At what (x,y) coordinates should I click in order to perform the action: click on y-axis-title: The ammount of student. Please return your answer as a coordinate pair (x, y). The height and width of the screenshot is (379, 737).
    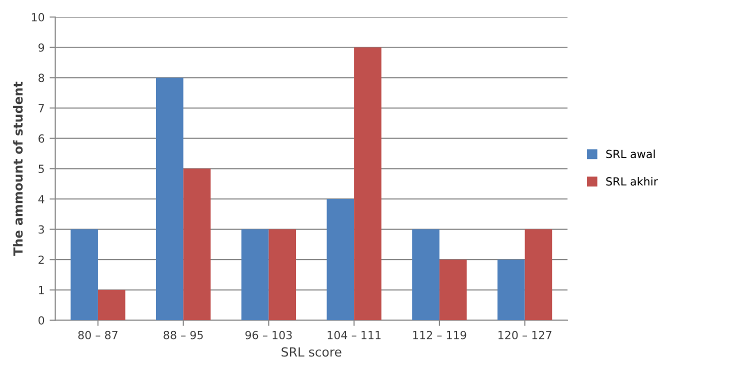
    Looking at the image, I should click on (18, 169).